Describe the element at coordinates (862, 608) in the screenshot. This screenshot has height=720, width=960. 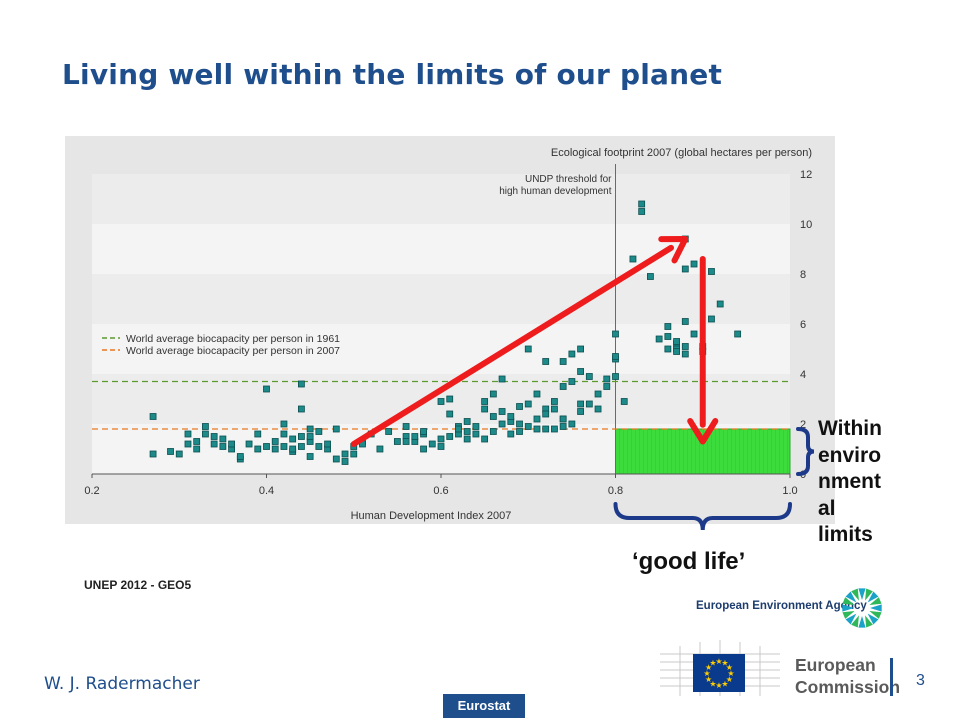
I see `eea-logo-icon` at that location.